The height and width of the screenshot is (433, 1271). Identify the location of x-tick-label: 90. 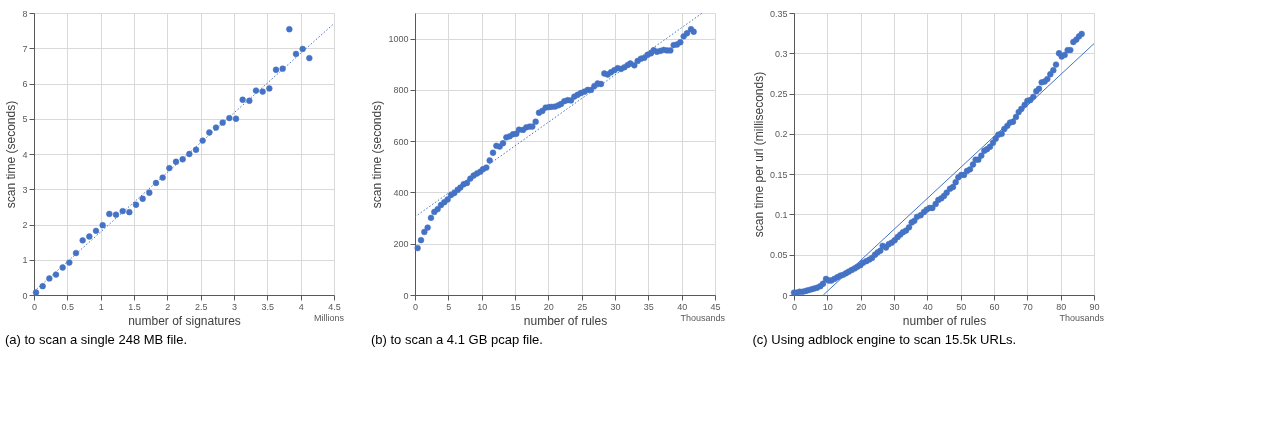
(1094, 306).